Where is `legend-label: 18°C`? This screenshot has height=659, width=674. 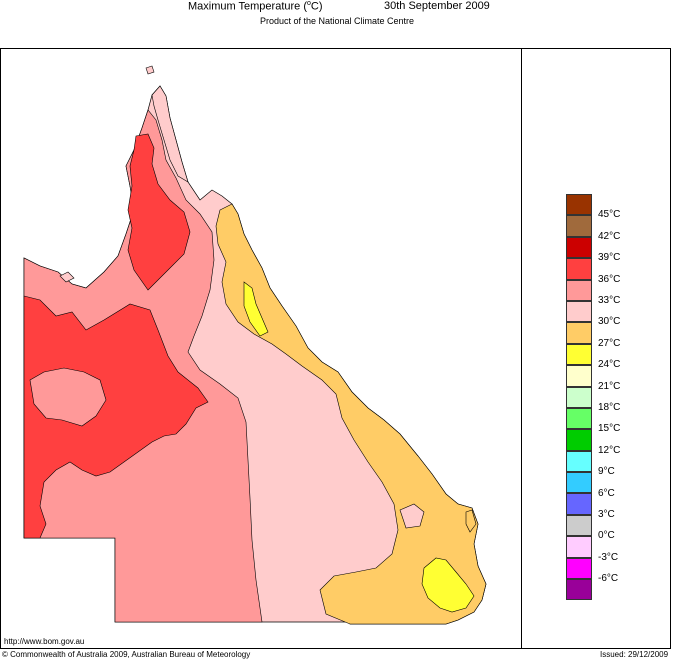 legend-label: 18°C is located at coordinates (609, 407).